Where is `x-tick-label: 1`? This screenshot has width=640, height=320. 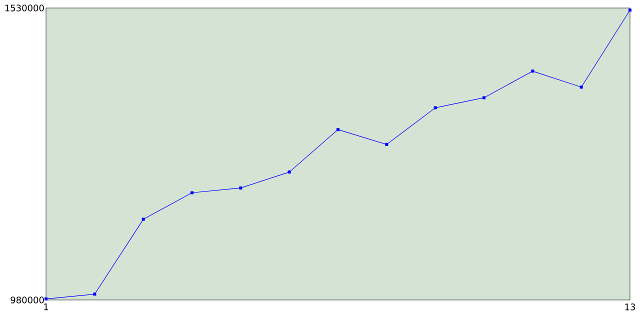 x-tick-label: 1 is located at coordinates (46, 307).